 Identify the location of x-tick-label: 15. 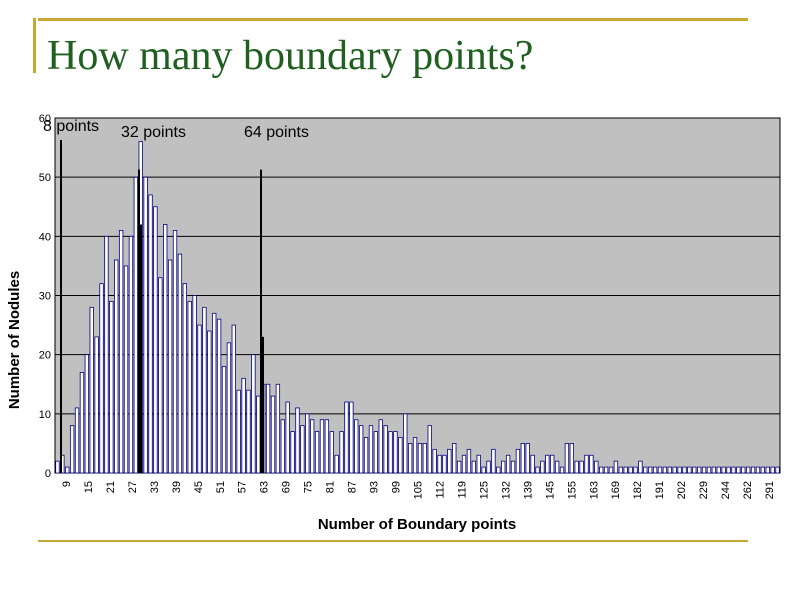
(89, 487).